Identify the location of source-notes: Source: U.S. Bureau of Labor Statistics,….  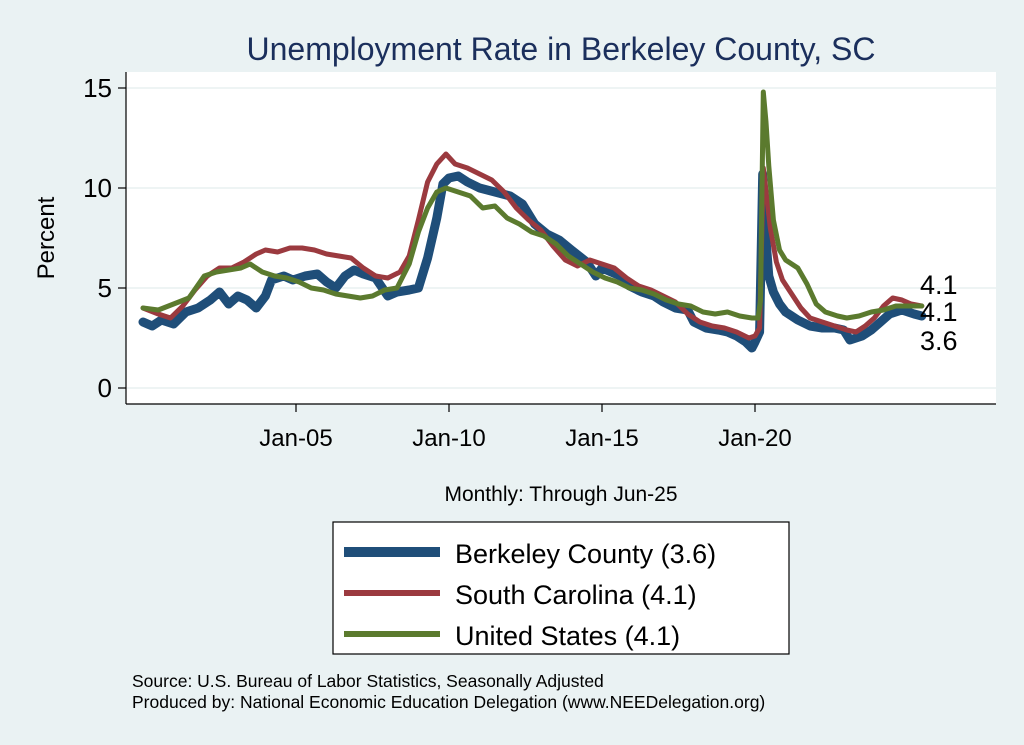
(448, 692).